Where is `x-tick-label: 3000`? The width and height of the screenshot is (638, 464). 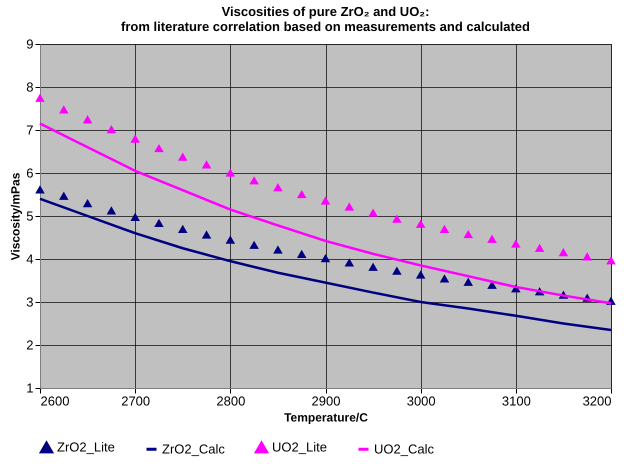 x-tick-label: 3000 is located at coordinates (421, 401).